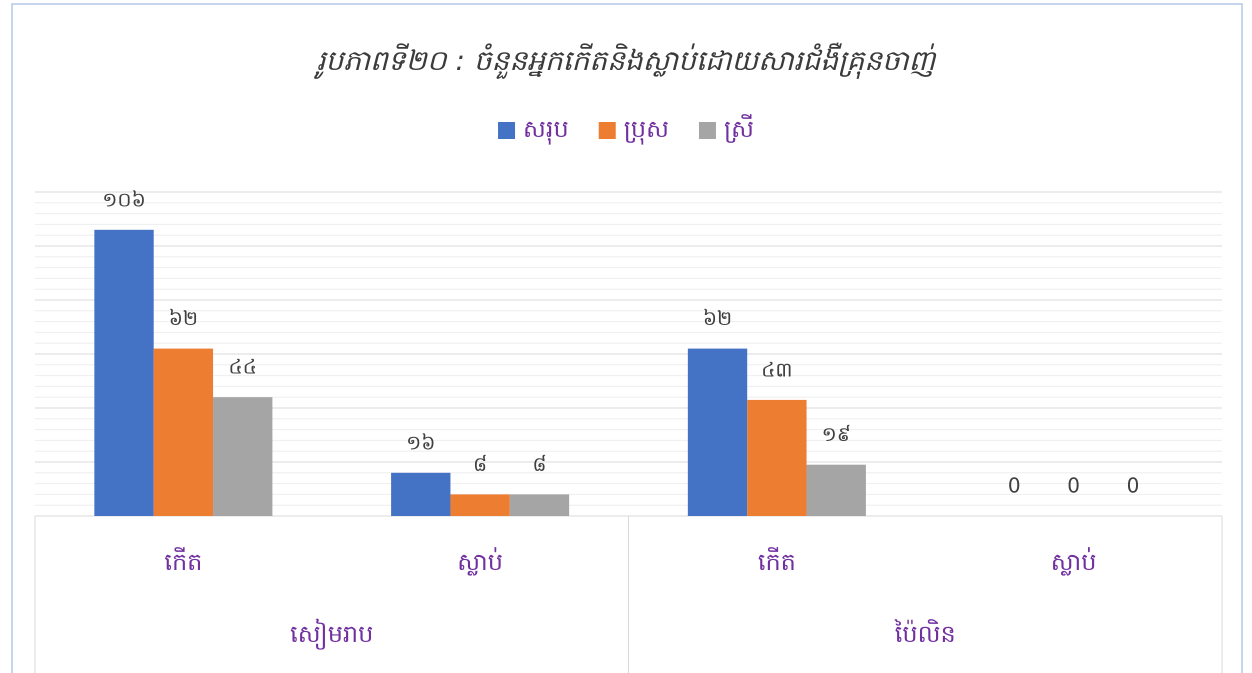  What do you see at coordinates (646, 130) in the screenshot?
I see `legend-label: ប្រុស` at bounding box center [646, 130].